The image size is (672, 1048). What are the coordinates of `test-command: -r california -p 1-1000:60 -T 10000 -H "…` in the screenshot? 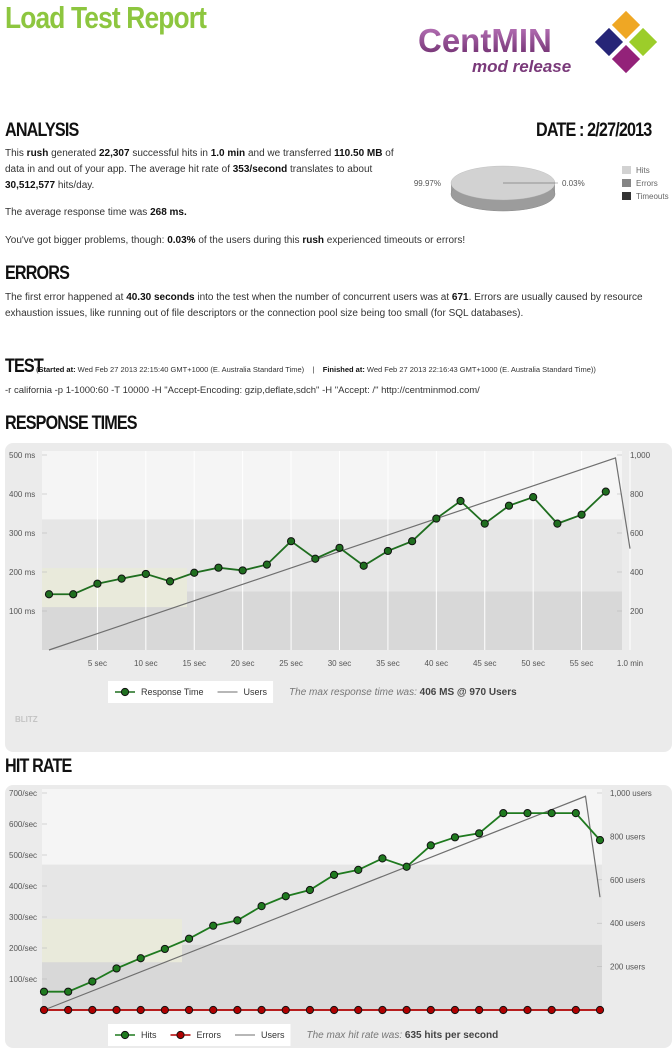 It's located at (242, 390).